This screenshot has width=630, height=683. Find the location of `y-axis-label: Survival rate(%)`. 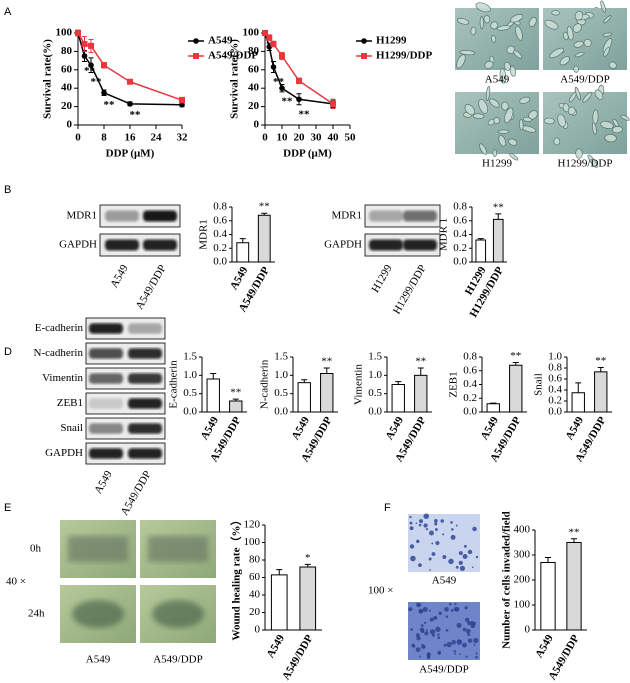

y-axis-label: Survival rate(%) is located at coordinates (235, 79).